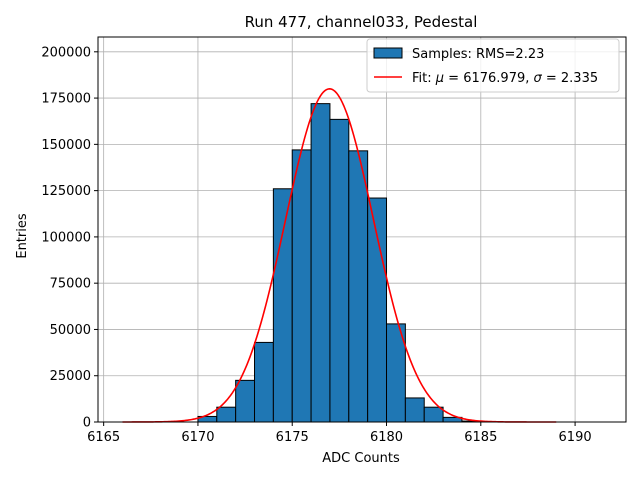  What do you see at coordinates (103, 437) in the screenshot?
I see `x-tick-label: 6165` at bounding box center [103, 437].